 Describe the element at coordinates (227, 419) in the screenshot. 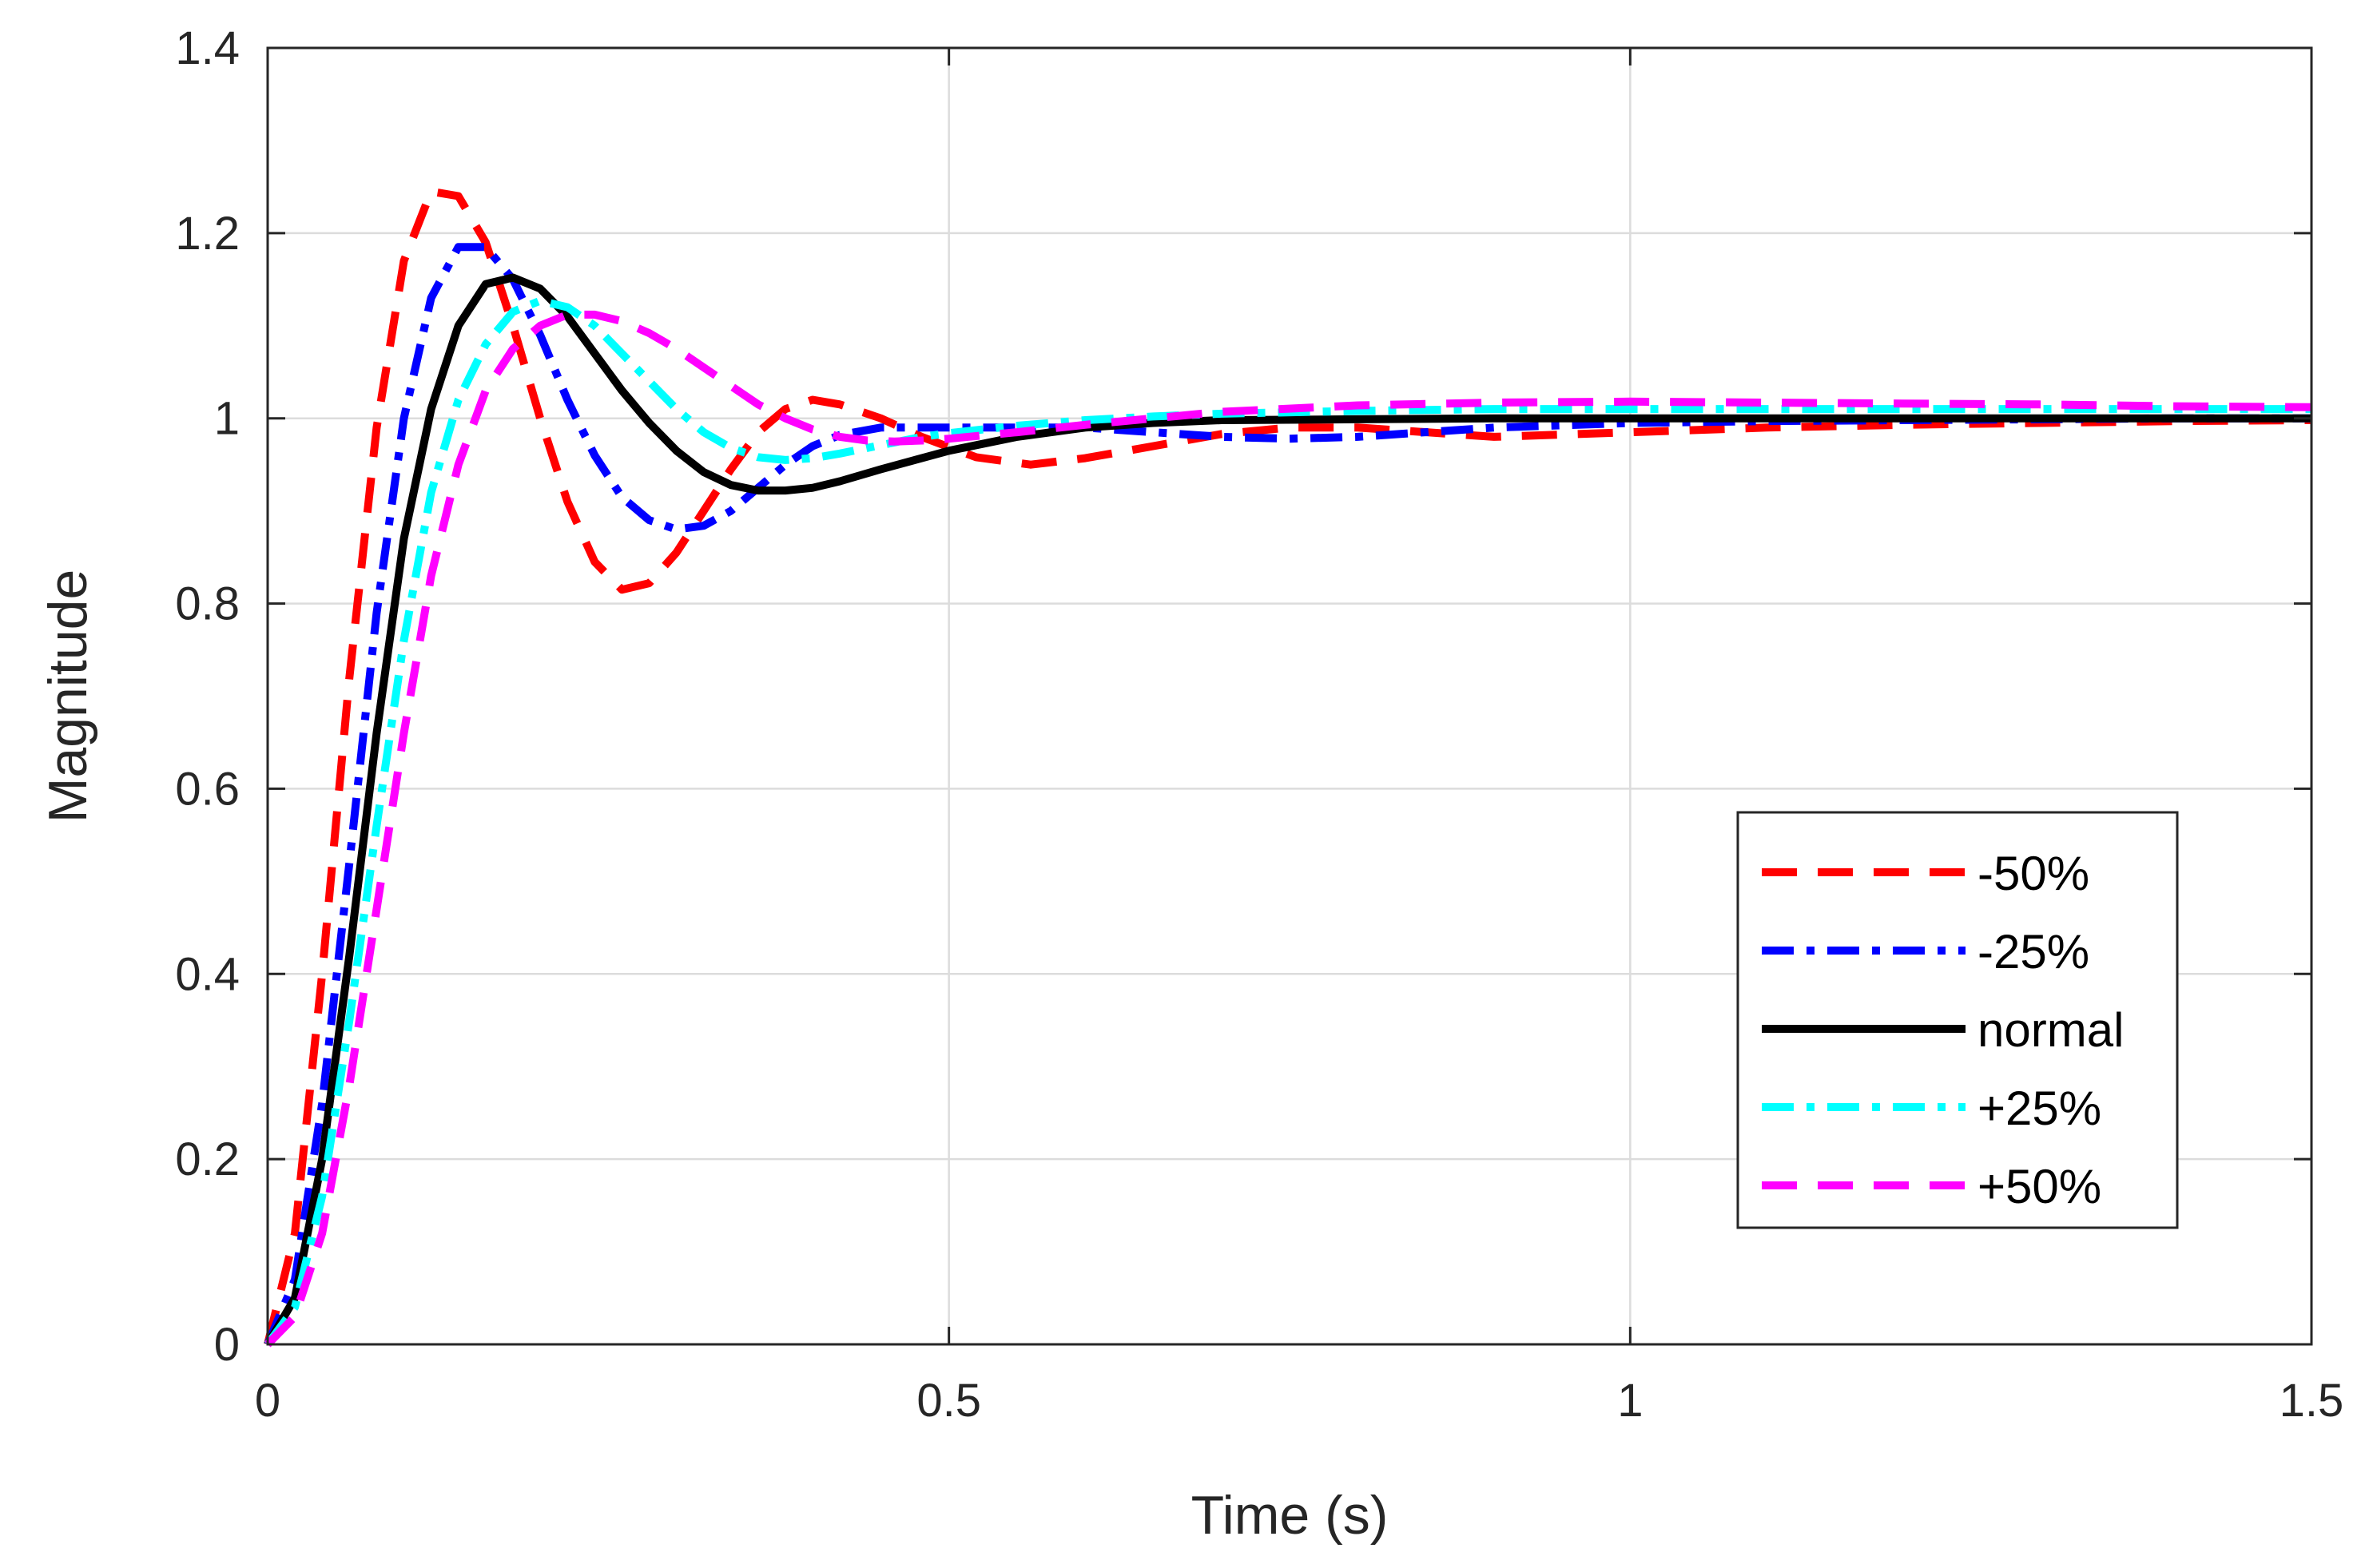

I see `y-tick-label: 1` at that location.